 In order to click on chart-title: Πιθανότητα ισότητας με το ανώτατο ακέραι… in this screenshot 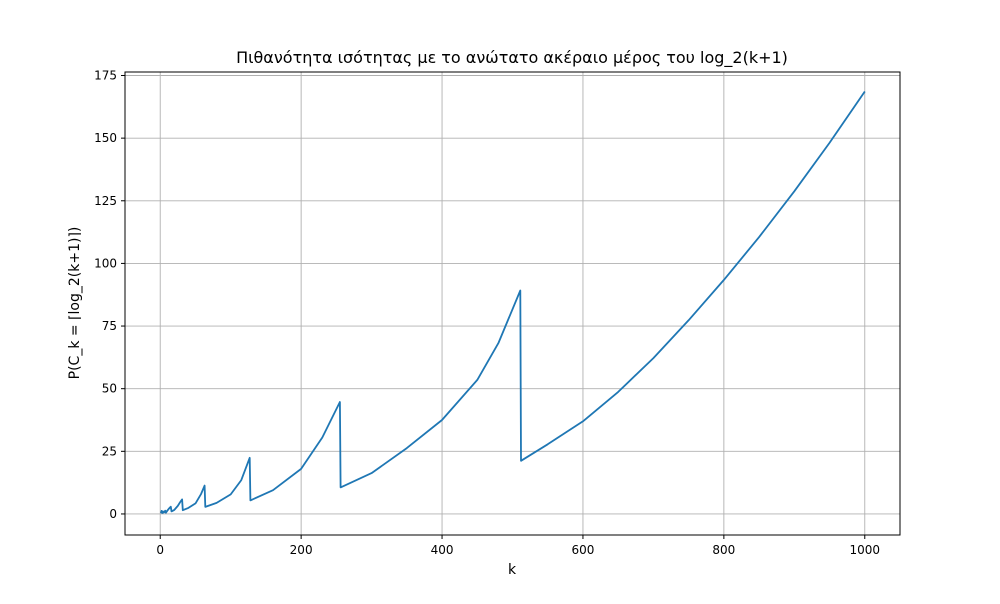, I will do `click(512, 58)`.